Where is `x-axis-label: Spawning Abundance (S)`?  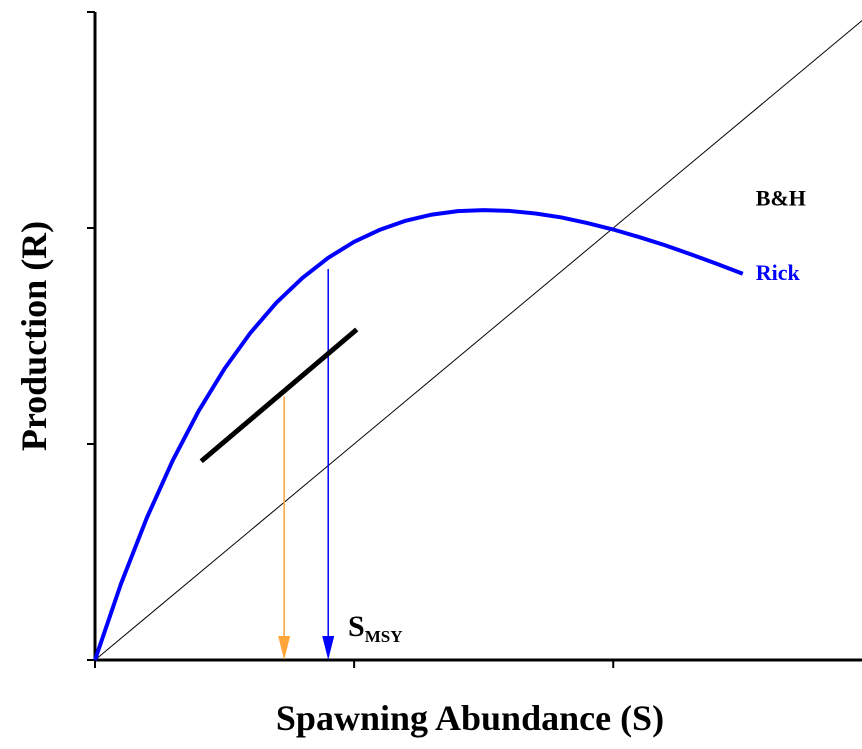 x-axis-label: Spawning Abundance (S) is located at coordinates (470, 718).